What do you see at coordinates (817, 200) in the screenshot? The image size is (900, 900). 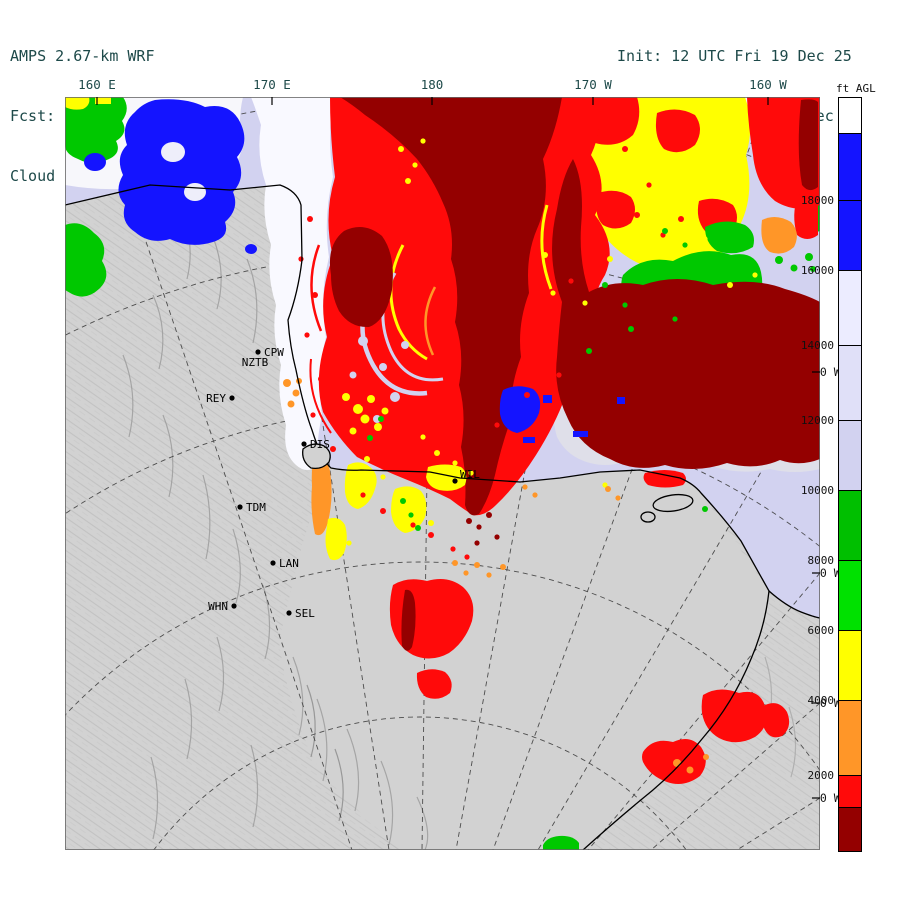 I see `colorbar-tick-label: 18000` at bounding box center [817, 200].